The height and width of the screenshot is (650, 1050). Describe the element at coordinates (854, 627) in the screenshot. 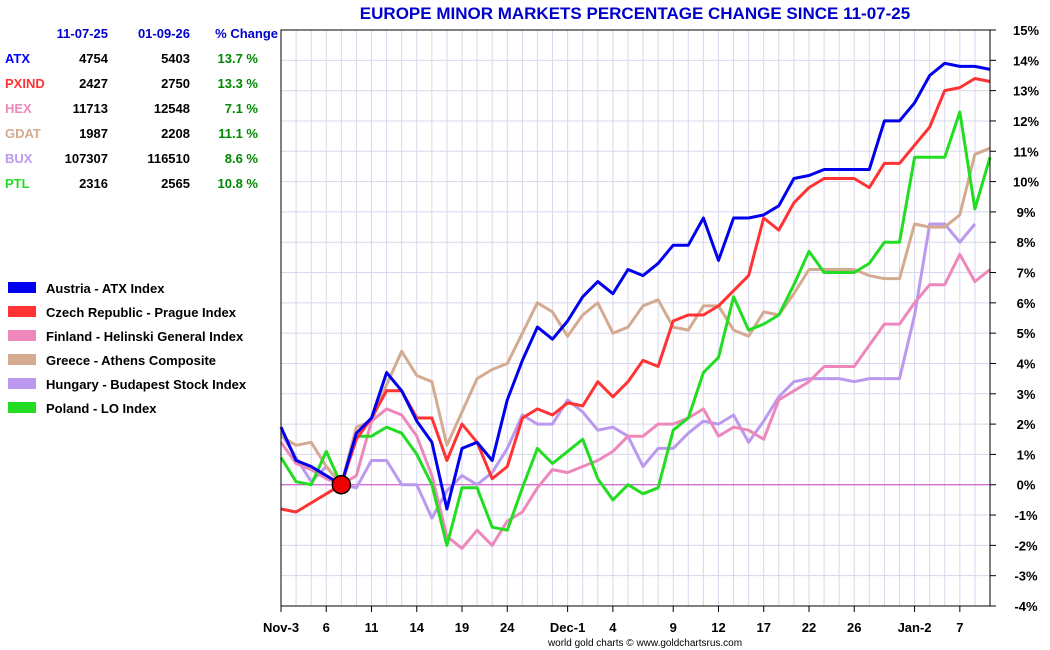

I see `x-tick-label: 26` at that location.